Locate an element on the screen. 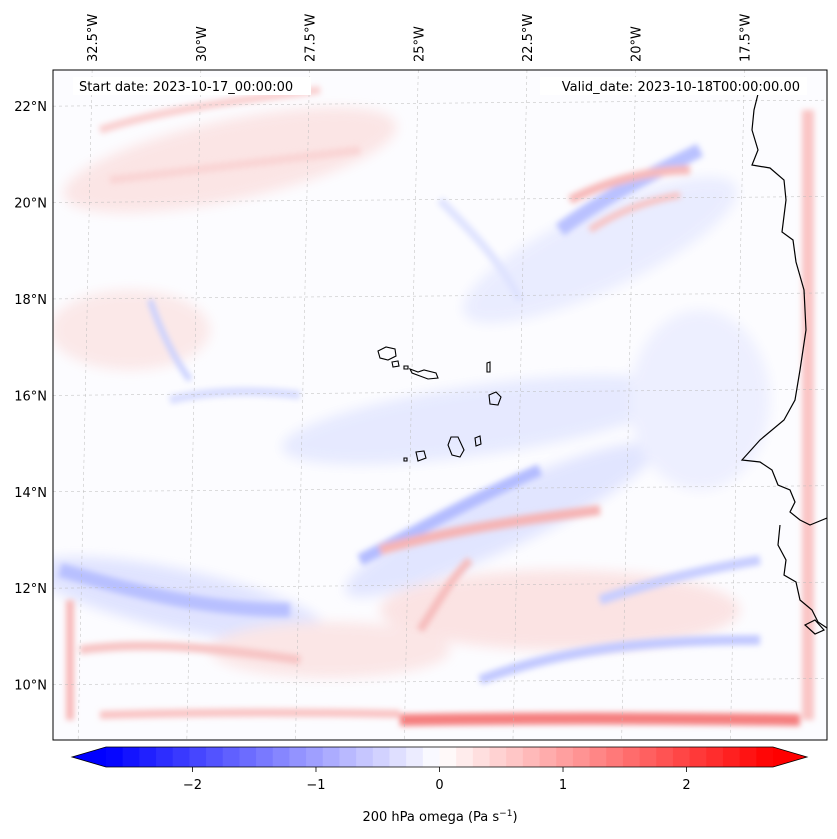 The height and width of the screenshot is (839, 837). valid-date-bg is located at coordinates (673, 86).